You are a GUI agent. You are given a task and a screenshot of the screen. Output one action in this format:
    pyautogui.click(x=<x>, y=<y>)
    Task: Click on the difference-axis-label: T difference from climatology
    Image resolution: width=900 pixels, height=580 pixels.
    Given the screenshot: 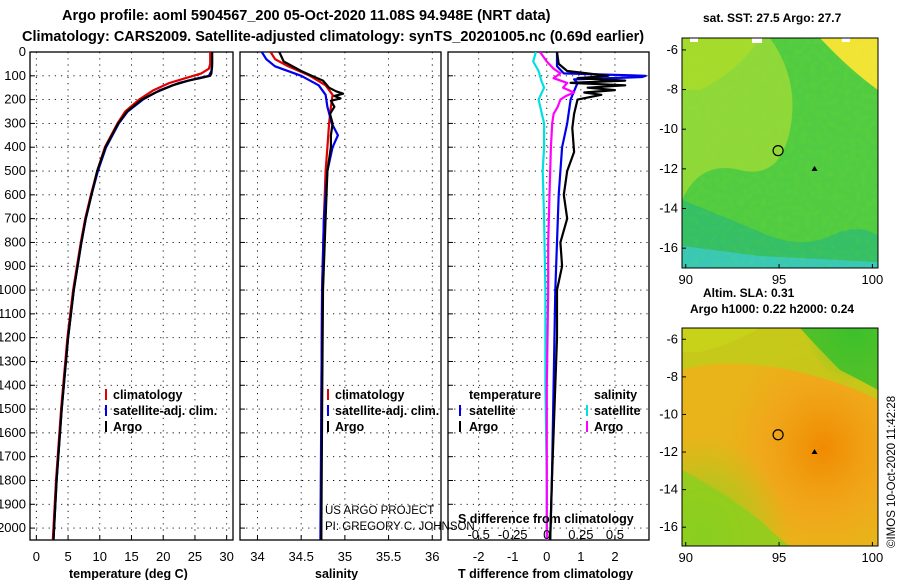 What is the action you would take?
    pyautogui.click(x=545, y=573)
    